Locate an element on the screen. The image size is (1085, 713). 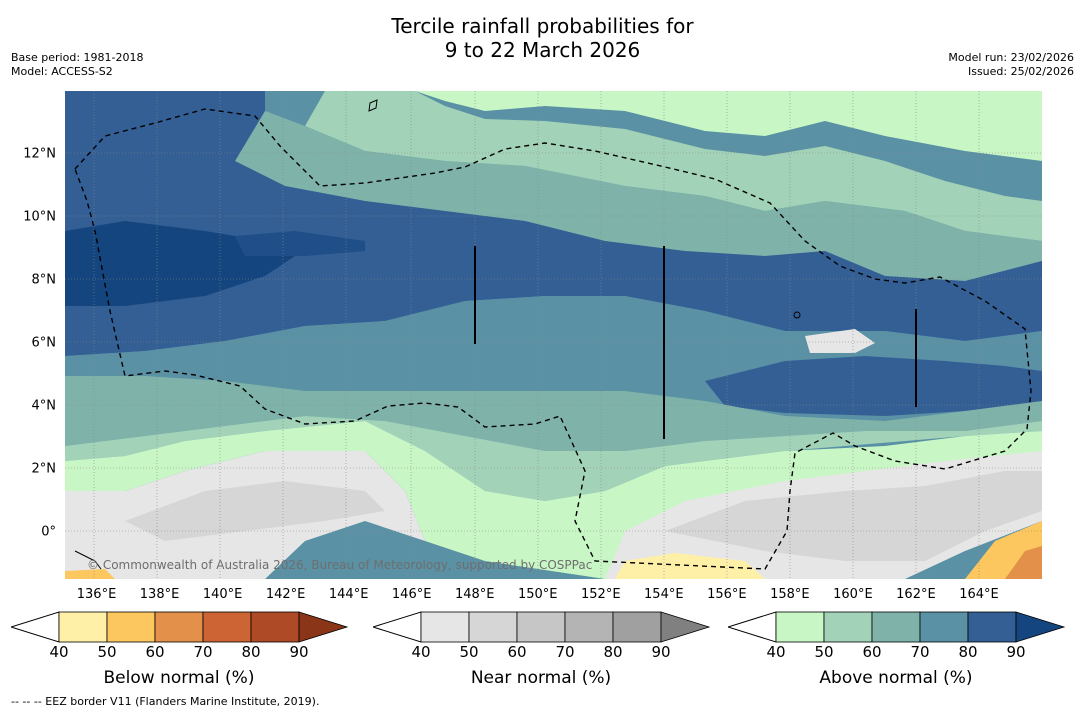
y-tick-label: 10°N is located at coordinates (39, 217).